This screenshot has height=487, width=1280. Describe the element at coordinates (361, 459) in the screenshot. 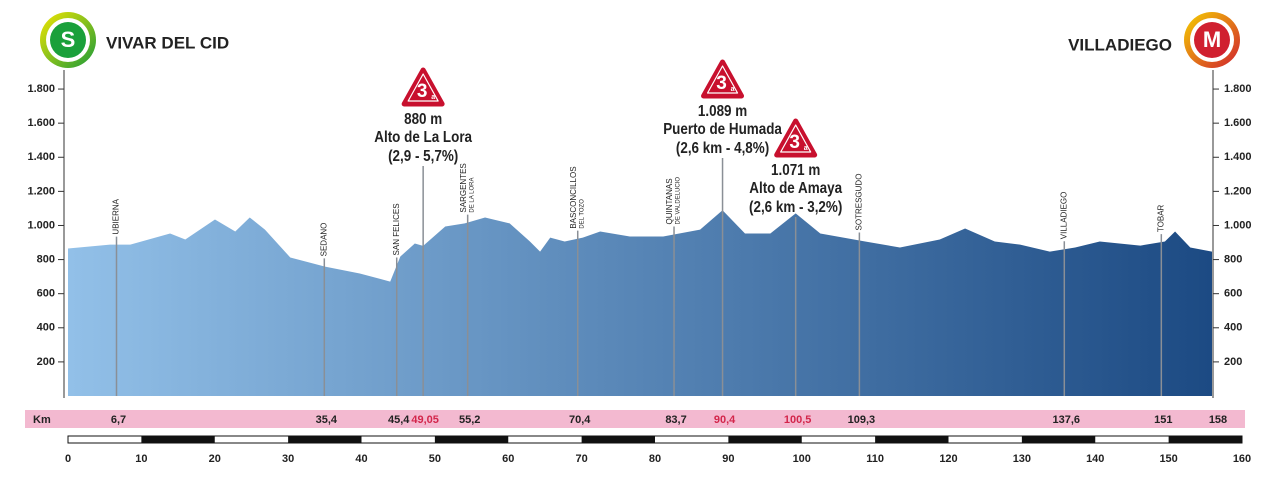

I see `x-tick-label: 40` at that location.